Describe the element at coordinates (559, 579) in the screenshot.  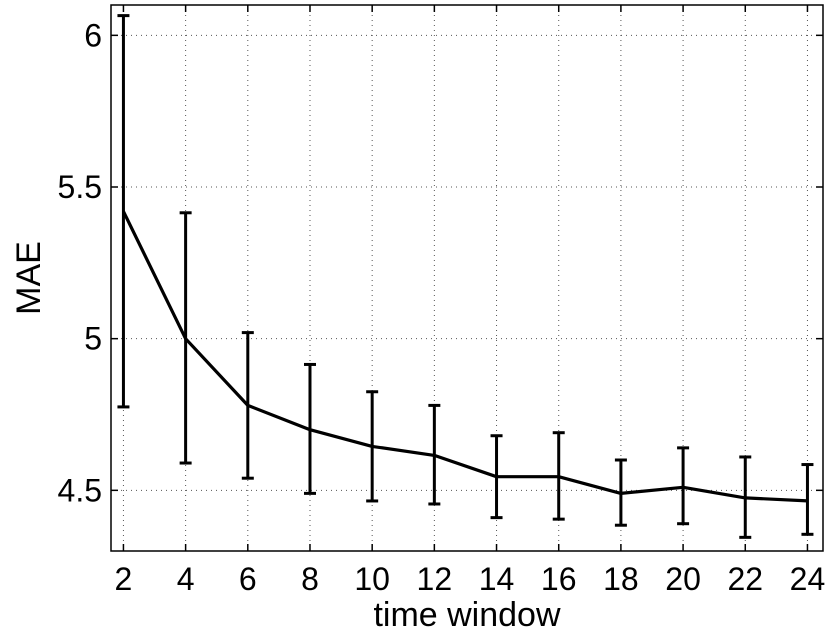
I see `x-tick-label: 16` at that location.